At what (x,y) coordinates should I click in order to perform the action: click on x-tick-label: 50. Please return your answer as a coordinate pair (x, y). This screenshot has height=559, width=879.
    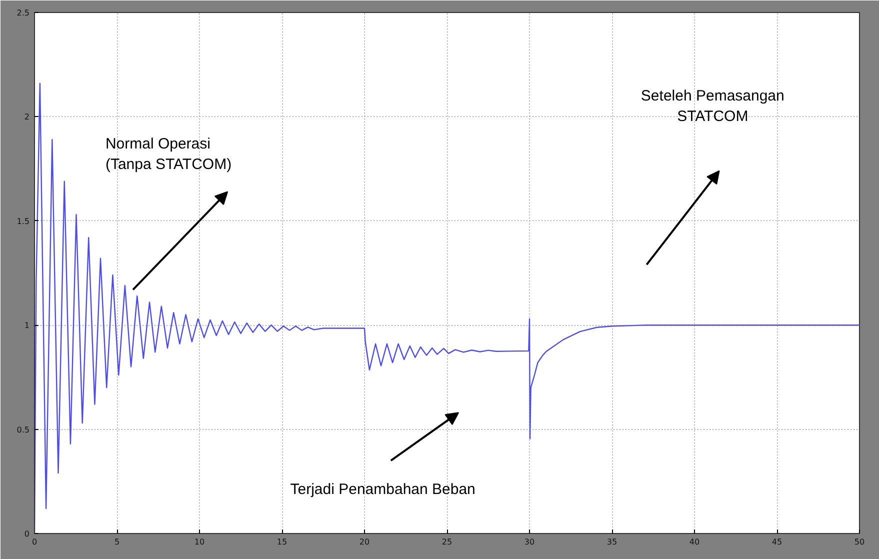
    Looking at the image, I should click on (859, 542).